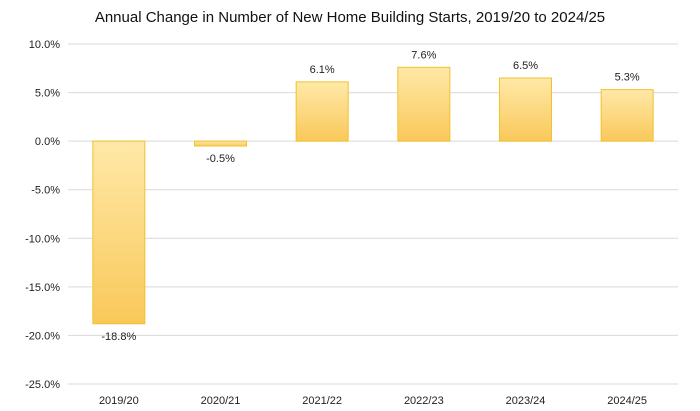 This screenshot has height=411, width=700. What do you see at coordinates (627, 401) in the screenshot?
I see `x-tick-label: 2024/25` at bounding box center [627, 401].